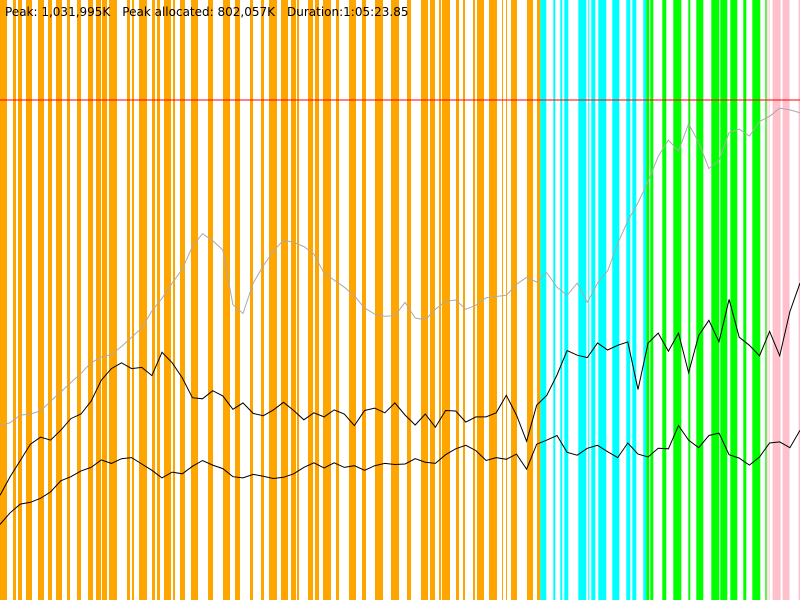  What do you see at coordinates (58, 12) in the screenshot?
I see `peak-label: Peak: 1,031,995K` at bounding box center [58, 12].